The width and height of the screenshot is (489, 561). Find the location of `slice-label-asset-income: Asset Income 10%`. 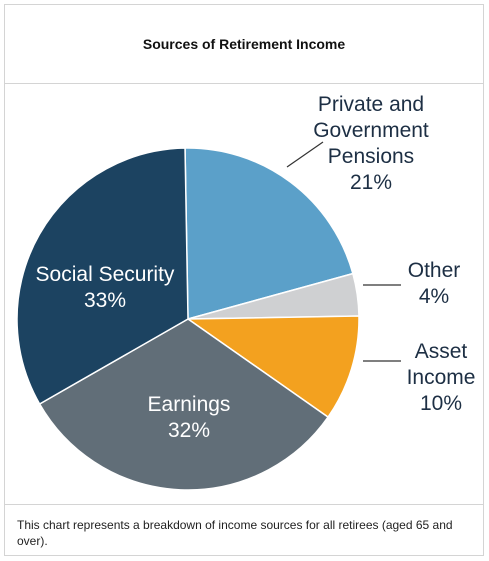

slice-label-asset-income: Asset Income 10% is located at coordinates (441, 377).